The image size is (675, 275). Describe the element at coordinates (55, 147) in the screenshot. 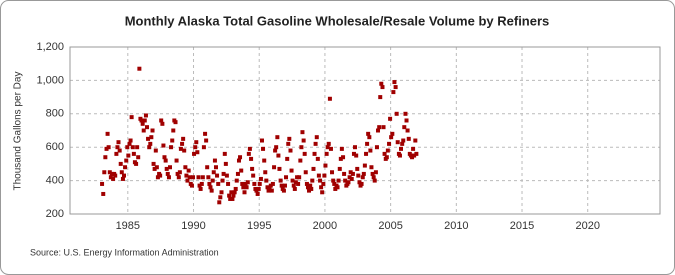

I see `y-tick-label: 600` at that location.